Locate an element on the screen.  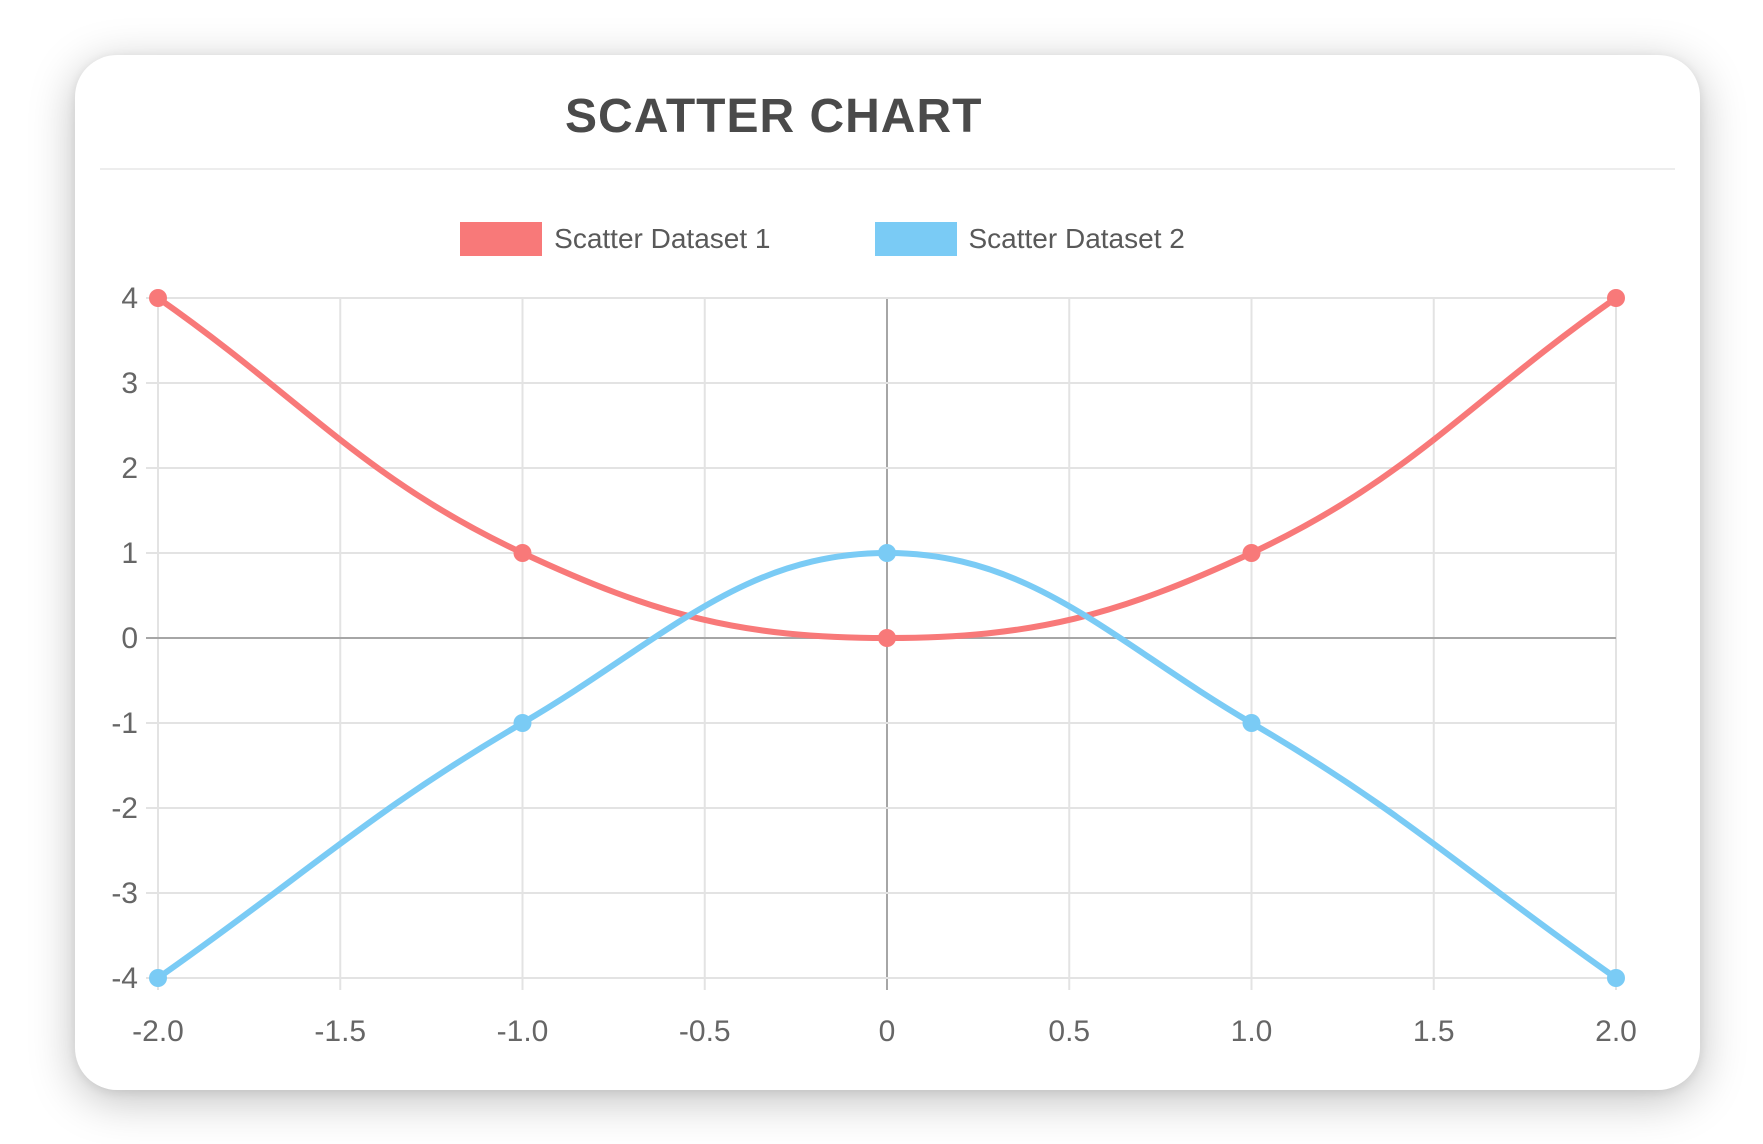
legend-swatch-dataset-2-icon is located at coordinates (915, 239).